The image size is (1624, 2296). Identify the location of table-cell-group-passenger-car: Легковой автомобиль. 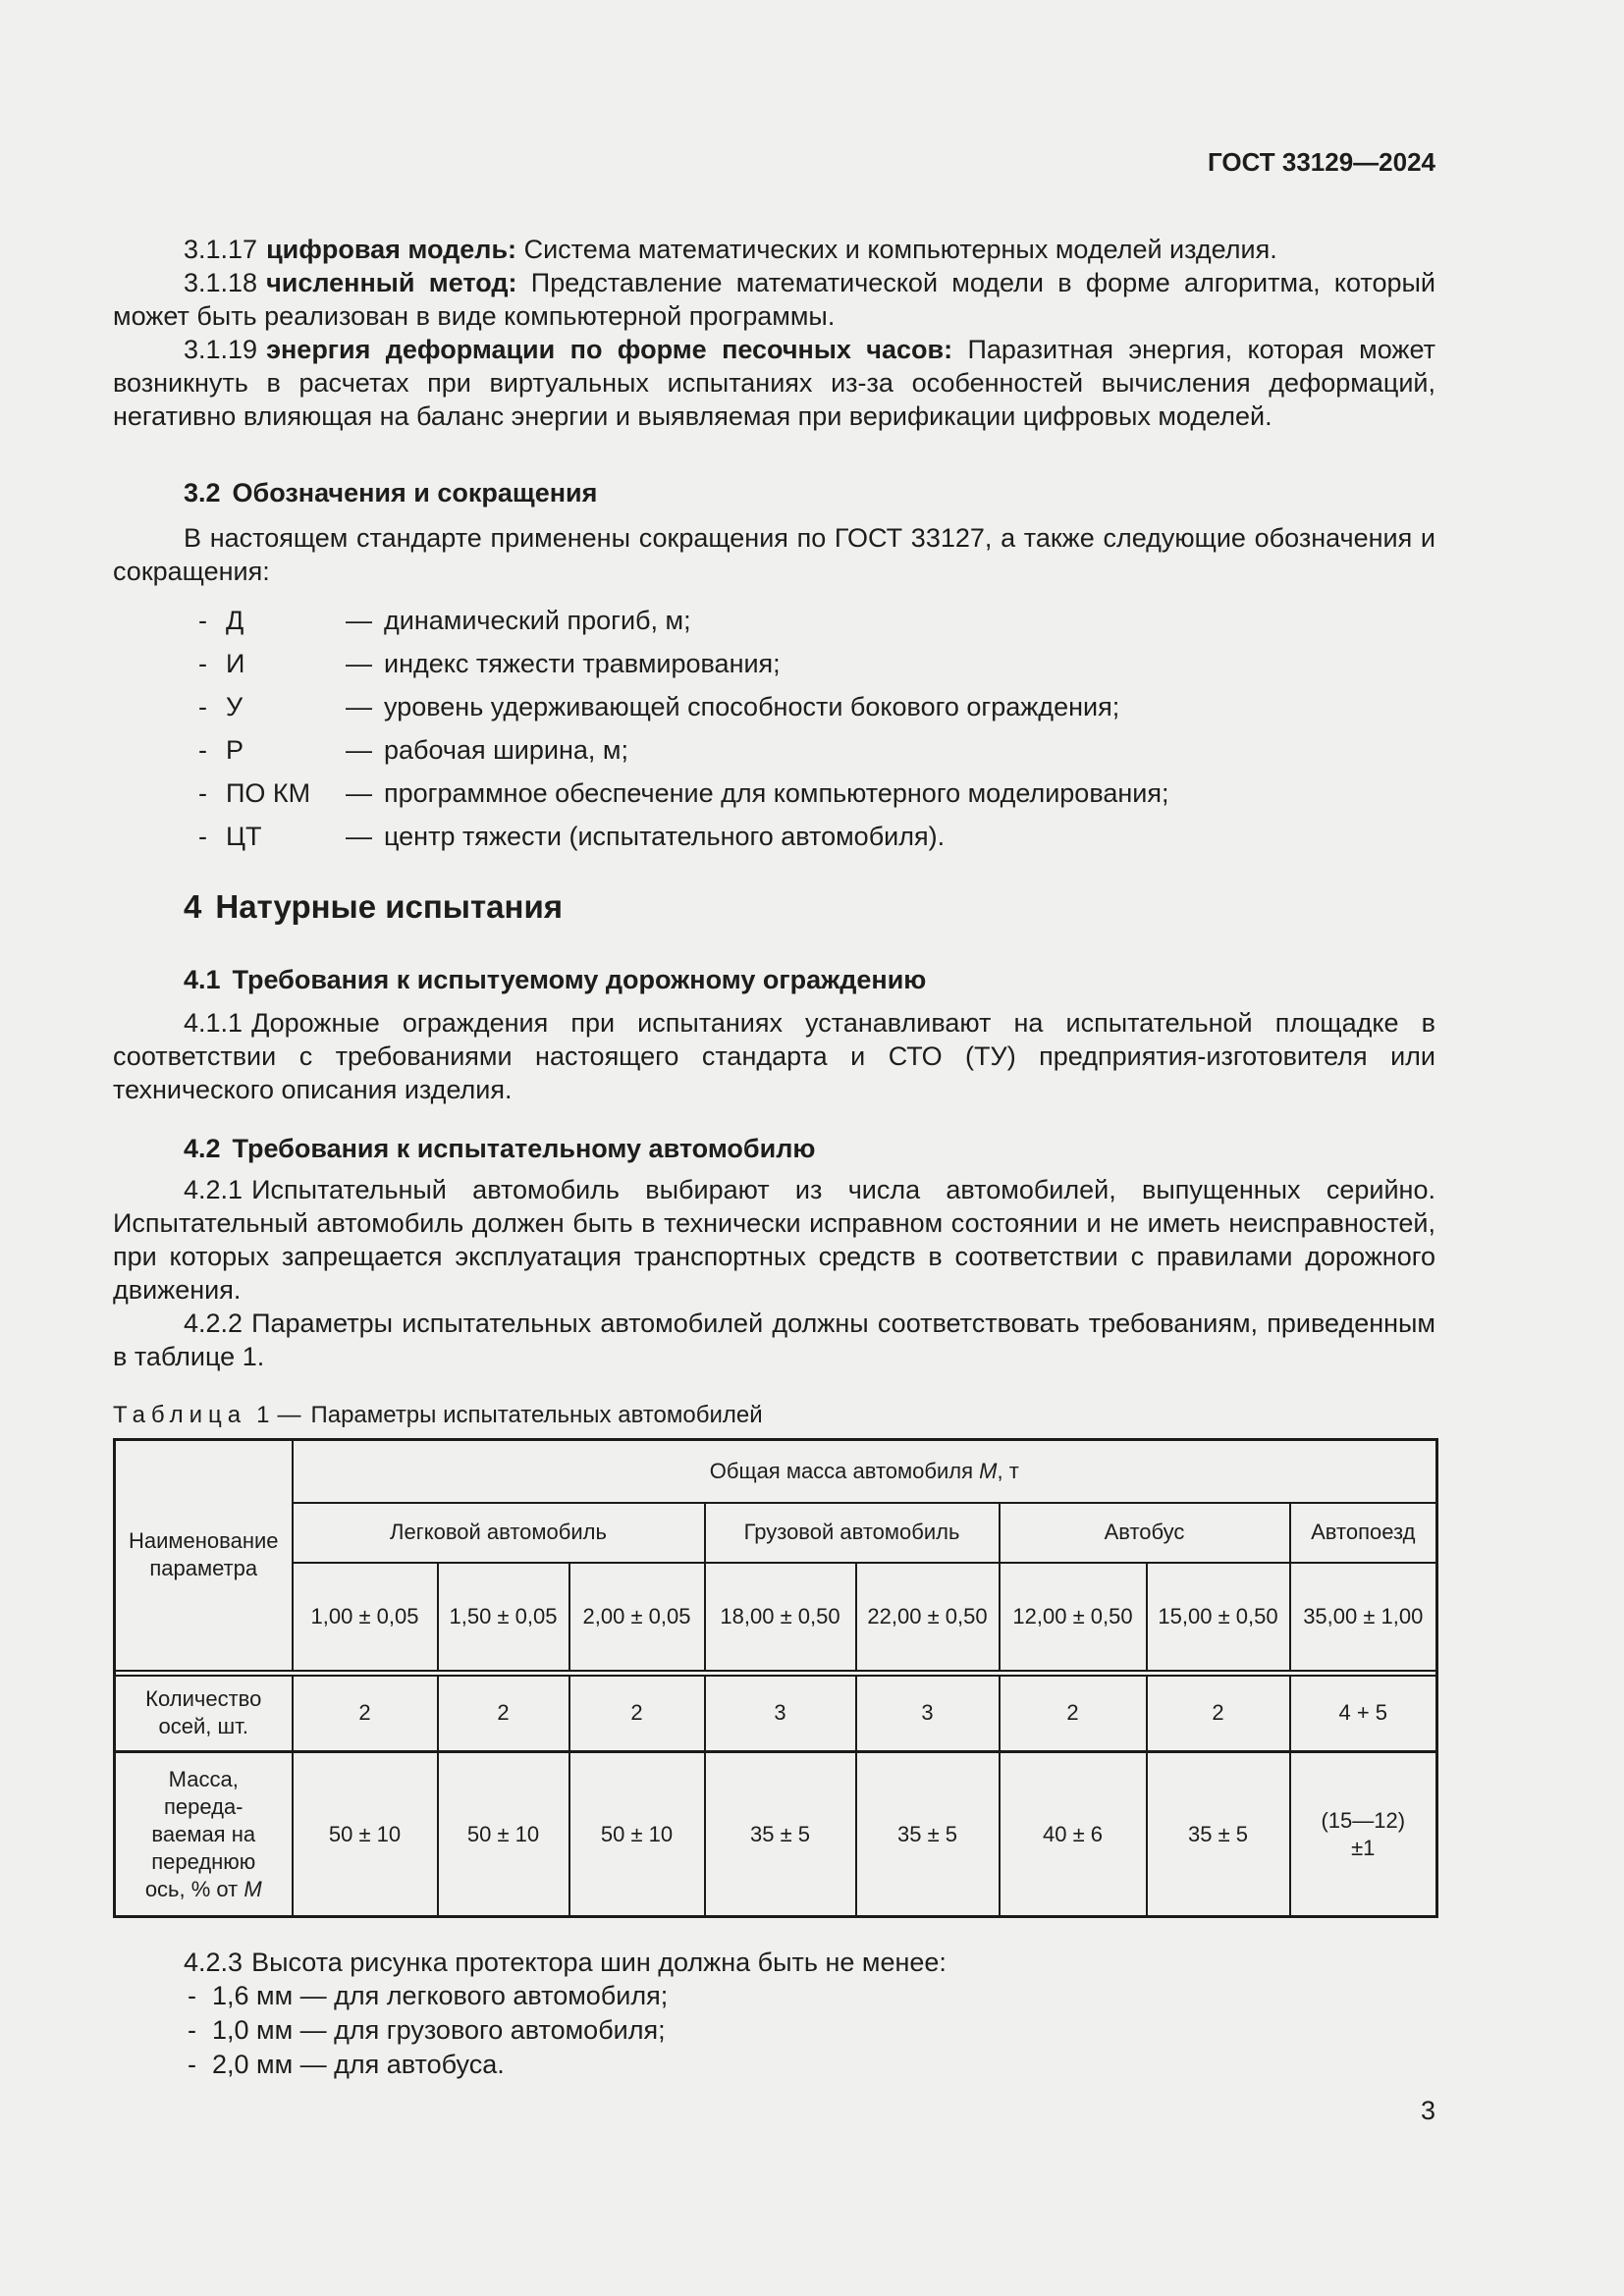
(498, 1533).